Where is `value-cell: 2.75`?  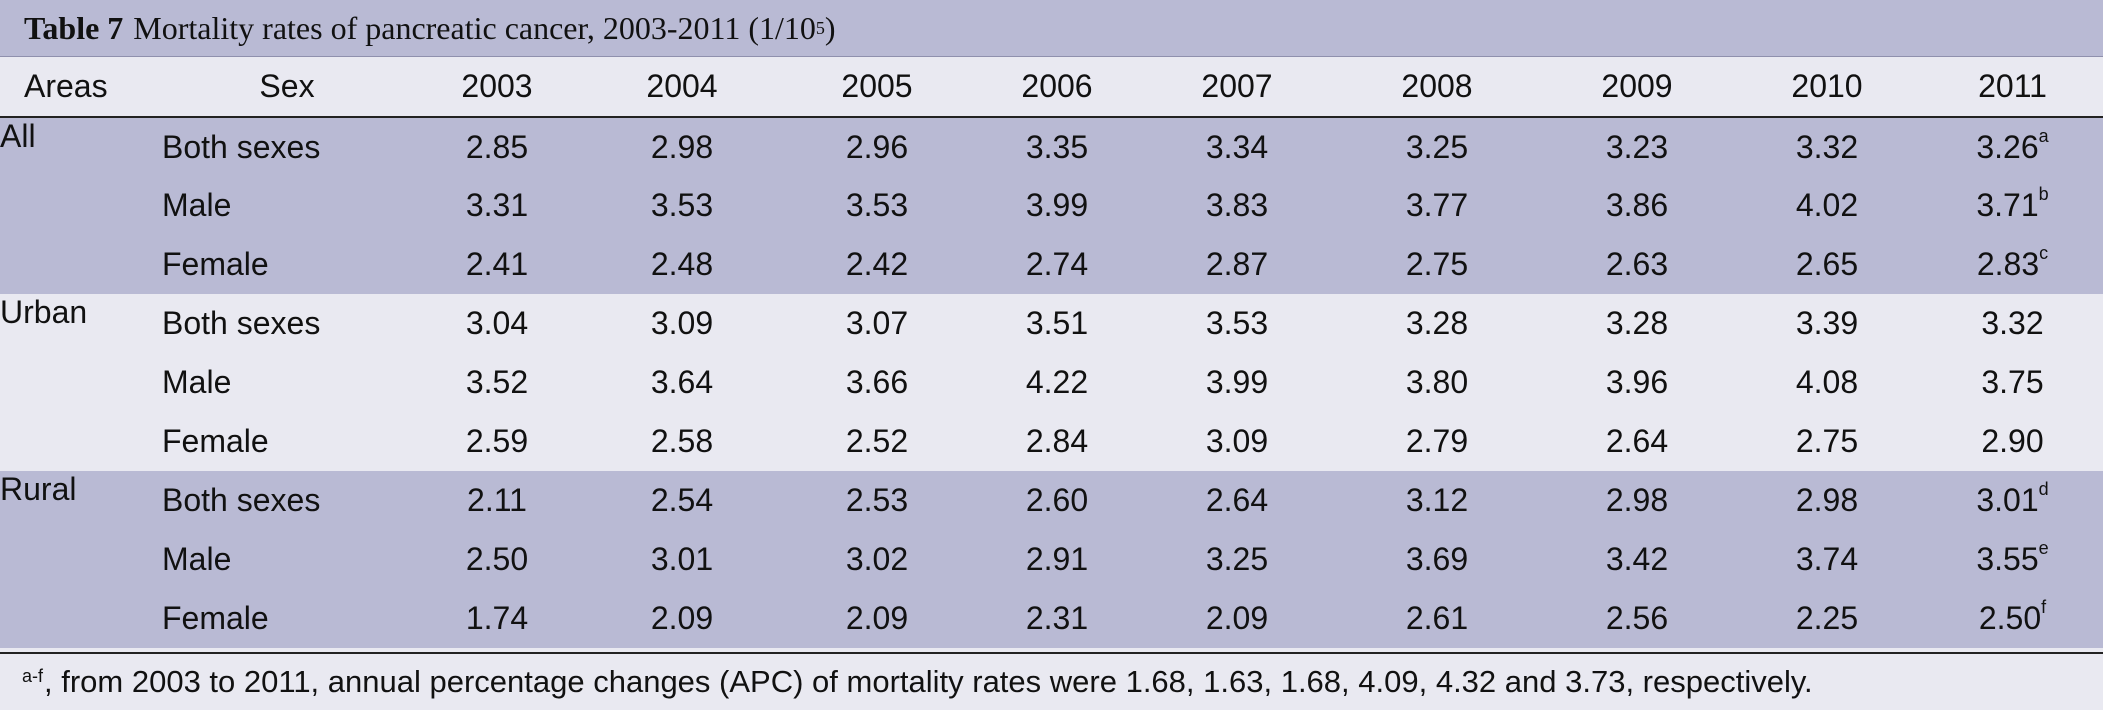 value-cell: 2.75 is located at coordinates (1827, 441).